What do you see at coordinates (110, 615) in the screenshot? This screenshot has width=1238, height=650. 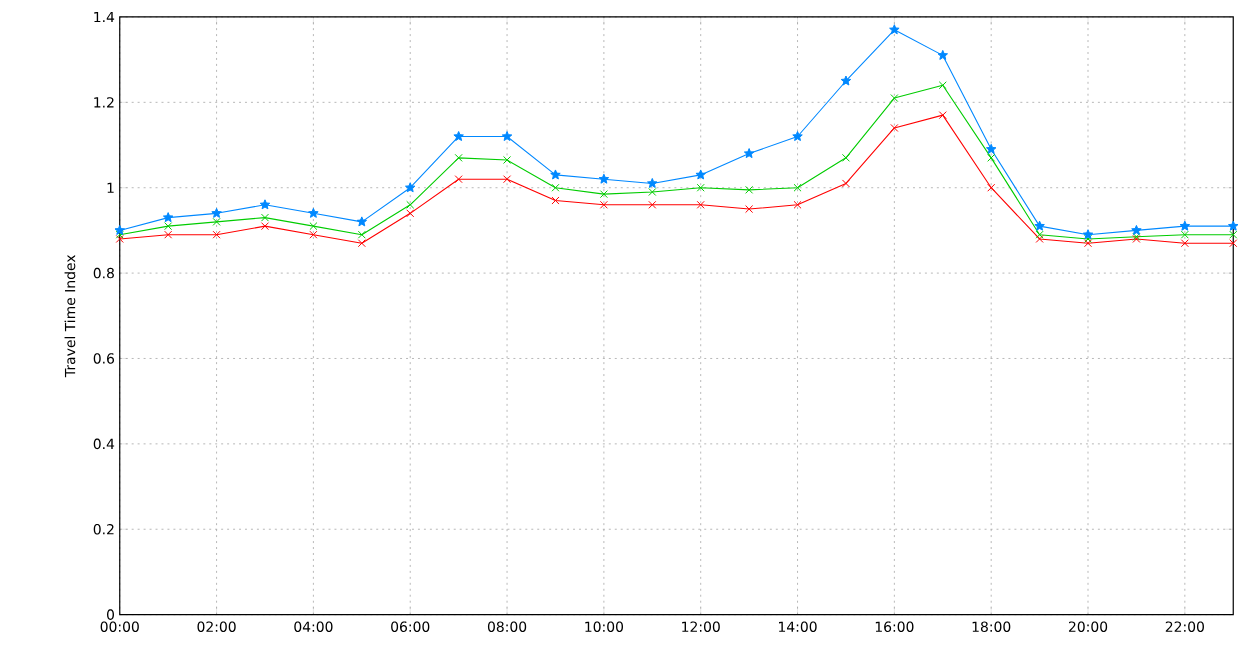 I see `y-tick-label: 0` at bounding box center [110, 615].